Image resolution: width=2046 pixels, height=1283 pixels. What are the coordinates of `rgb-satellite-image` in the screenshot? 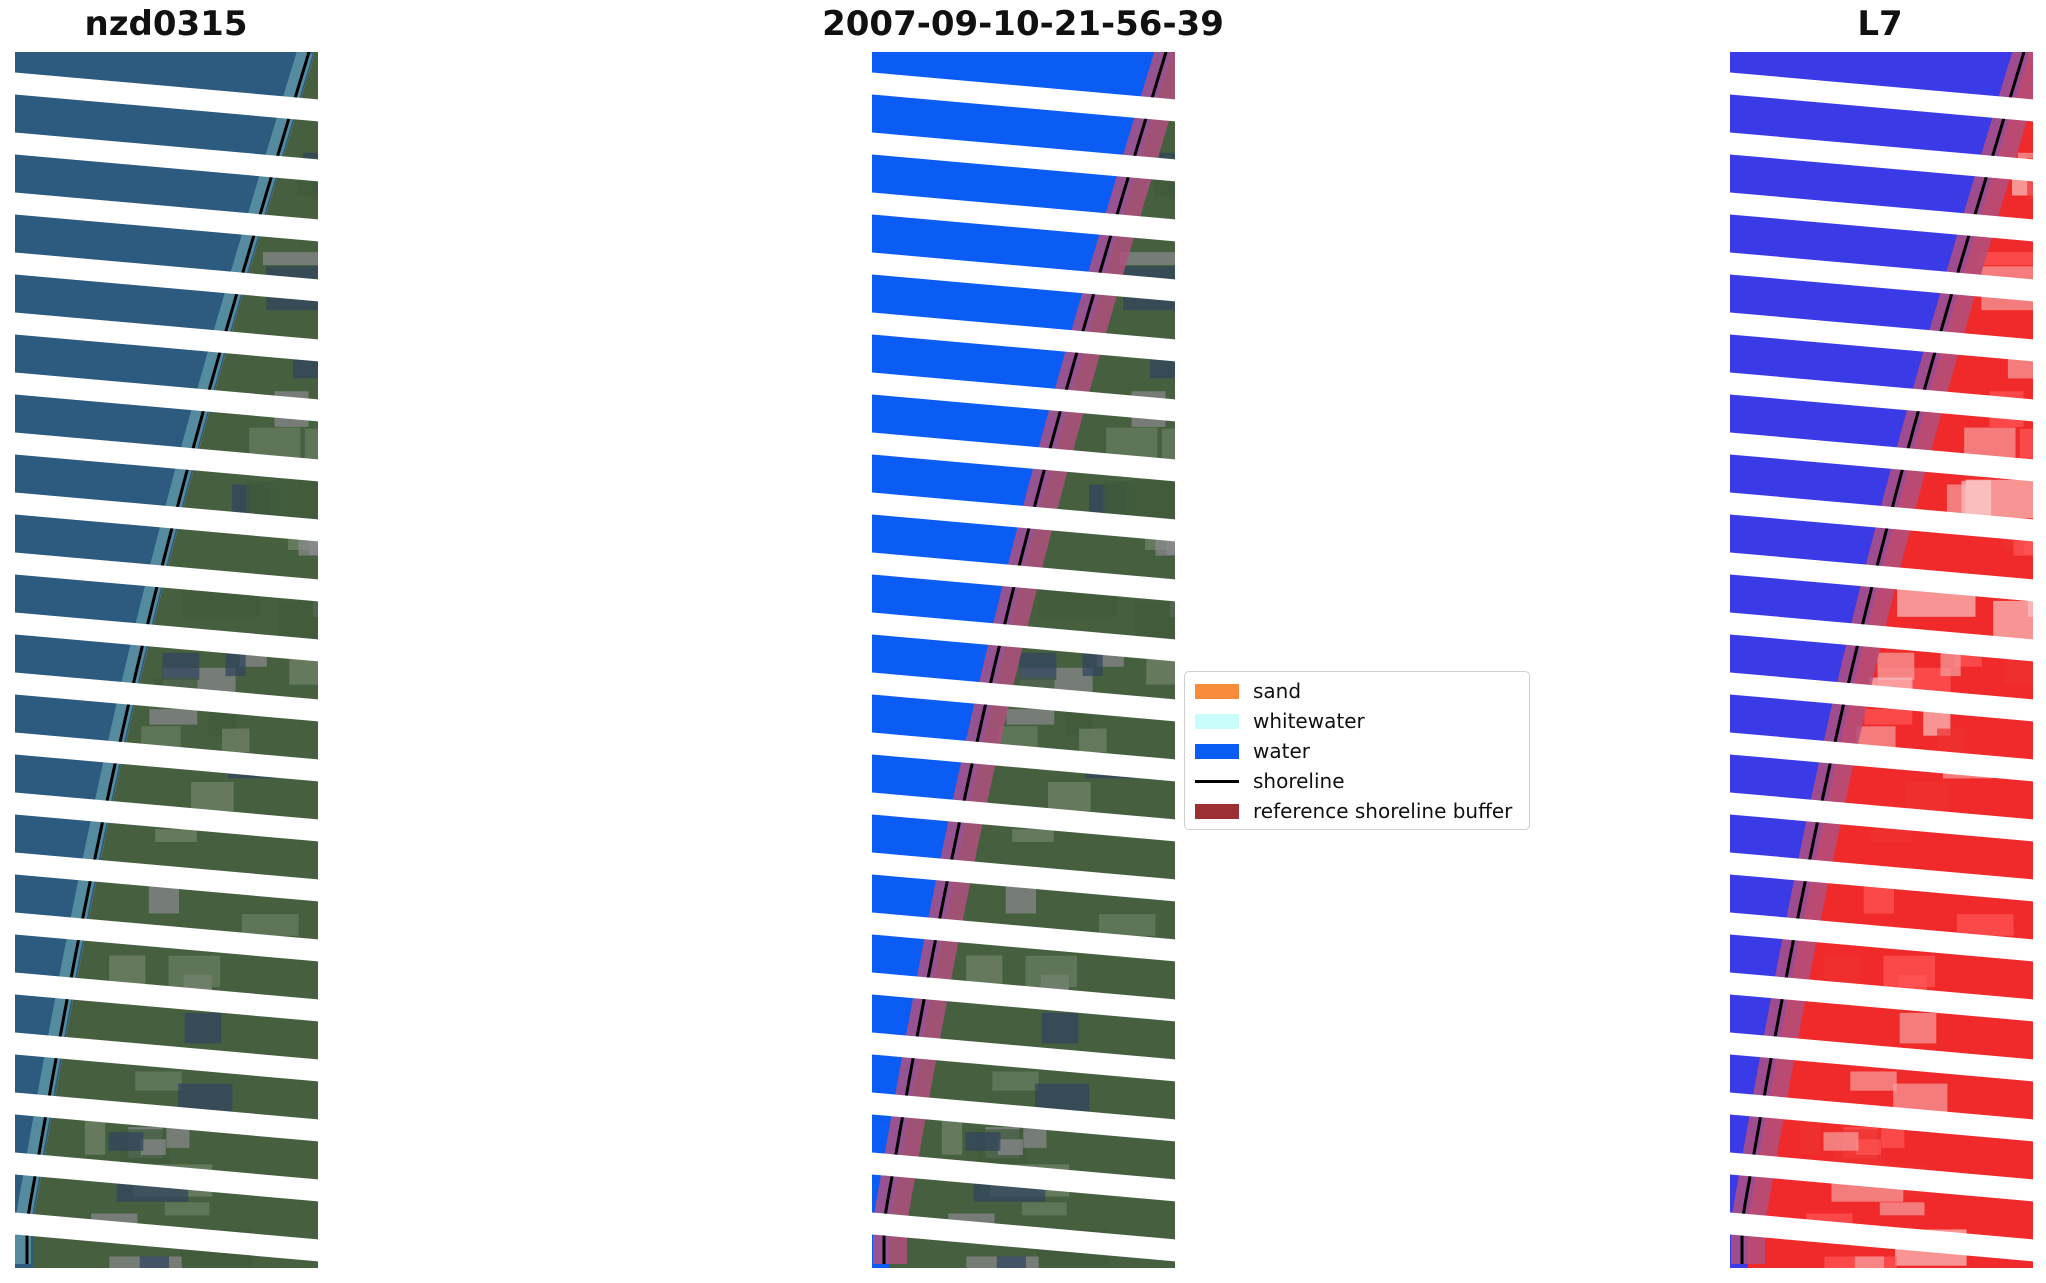 It's located at (166, 660).